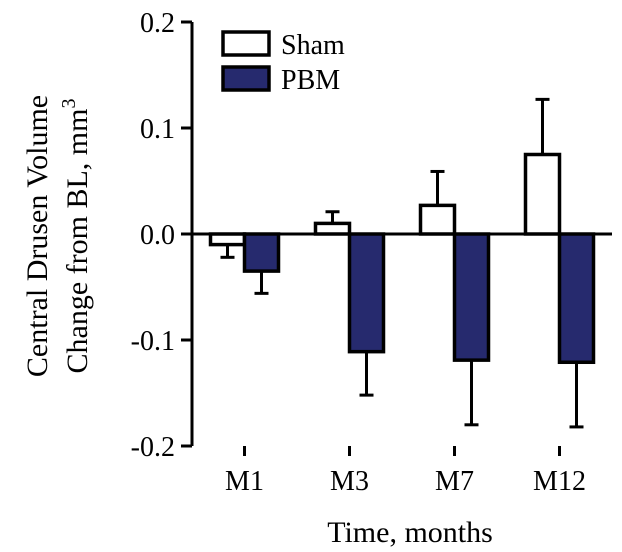 The image size is (622, 552). Describe the element at coordinates (69, 104) in the screenshot. I see `y-axis-title-superscript: 3` at that location.